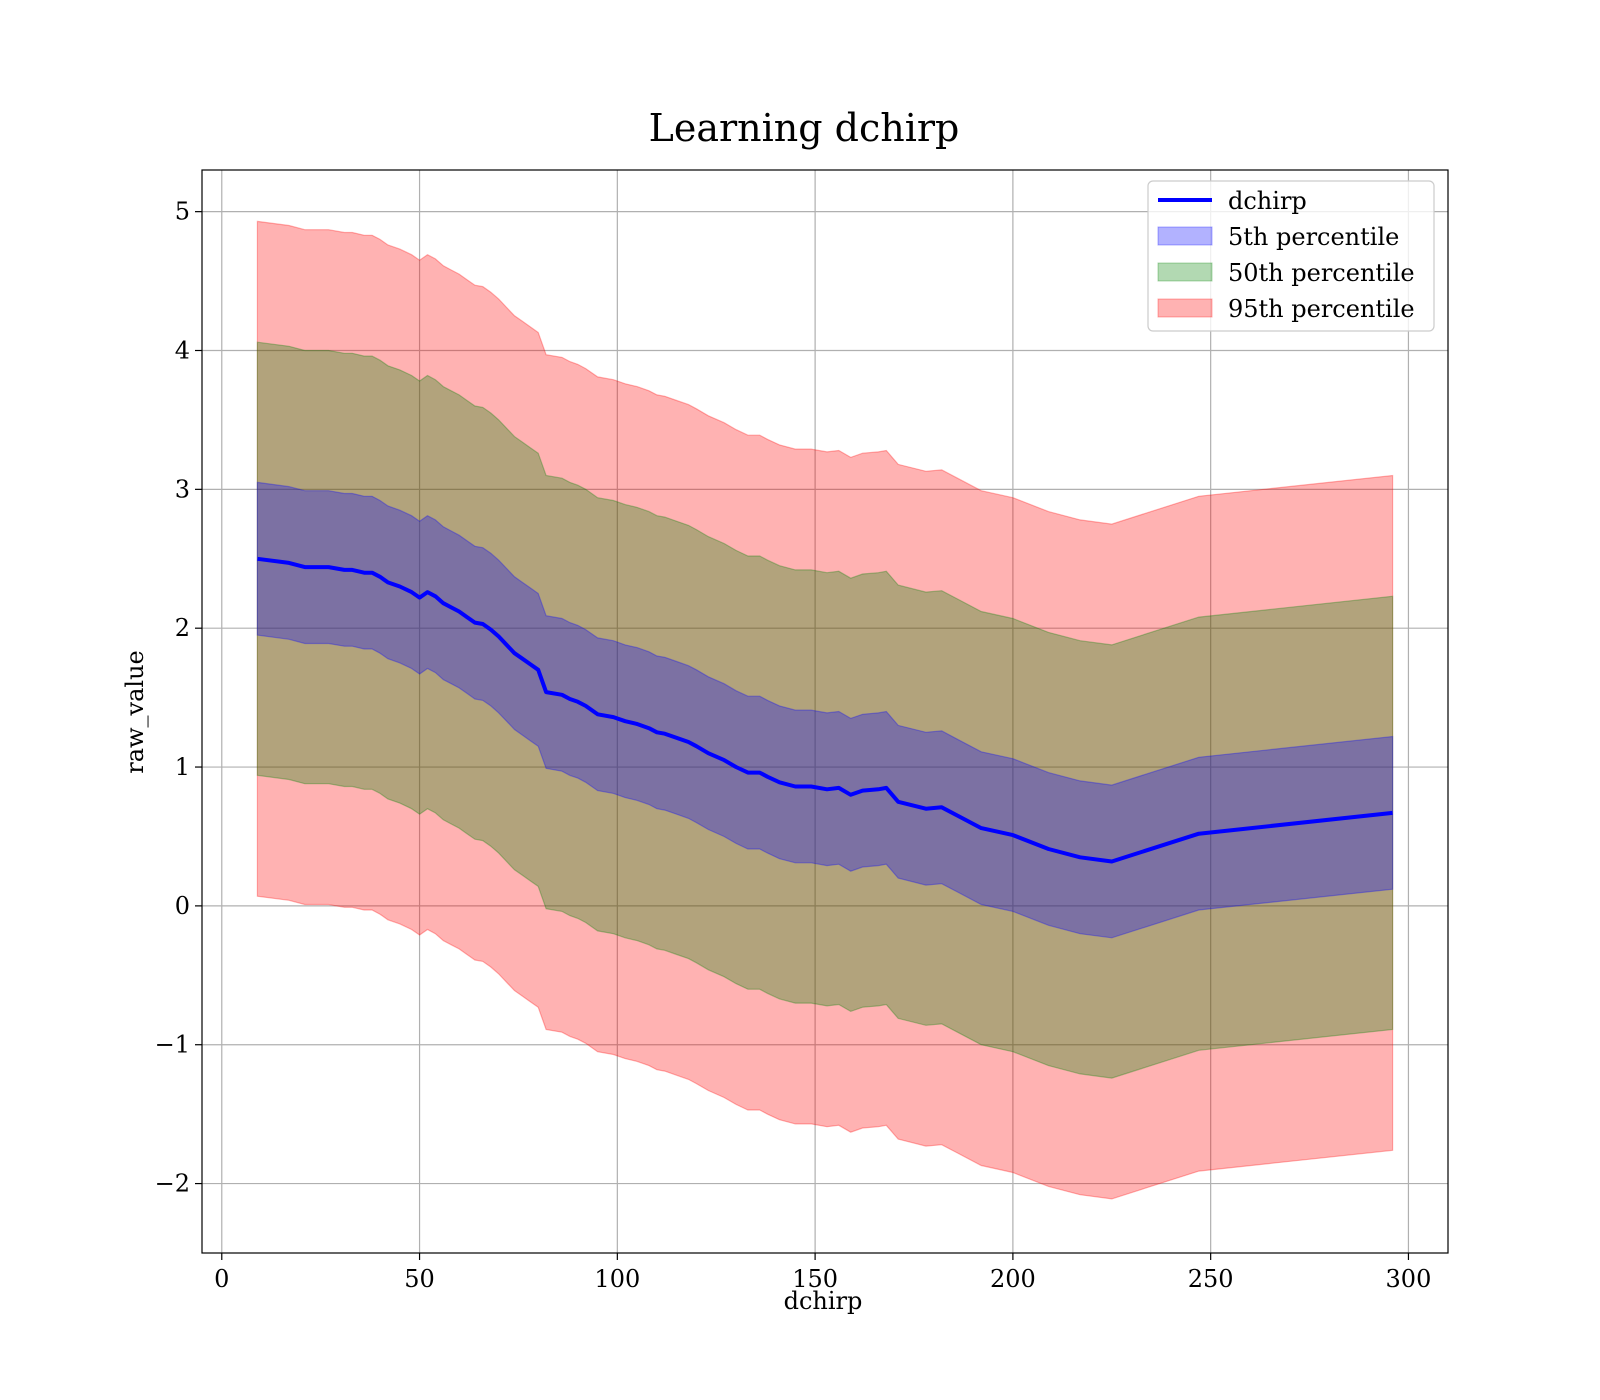 Image resolution: width=1600 pixels, height=1400 pixels. Describe the element at coordinates (1013, 1279) in the screenshot. I see `x-tick-label: 200` at that location.